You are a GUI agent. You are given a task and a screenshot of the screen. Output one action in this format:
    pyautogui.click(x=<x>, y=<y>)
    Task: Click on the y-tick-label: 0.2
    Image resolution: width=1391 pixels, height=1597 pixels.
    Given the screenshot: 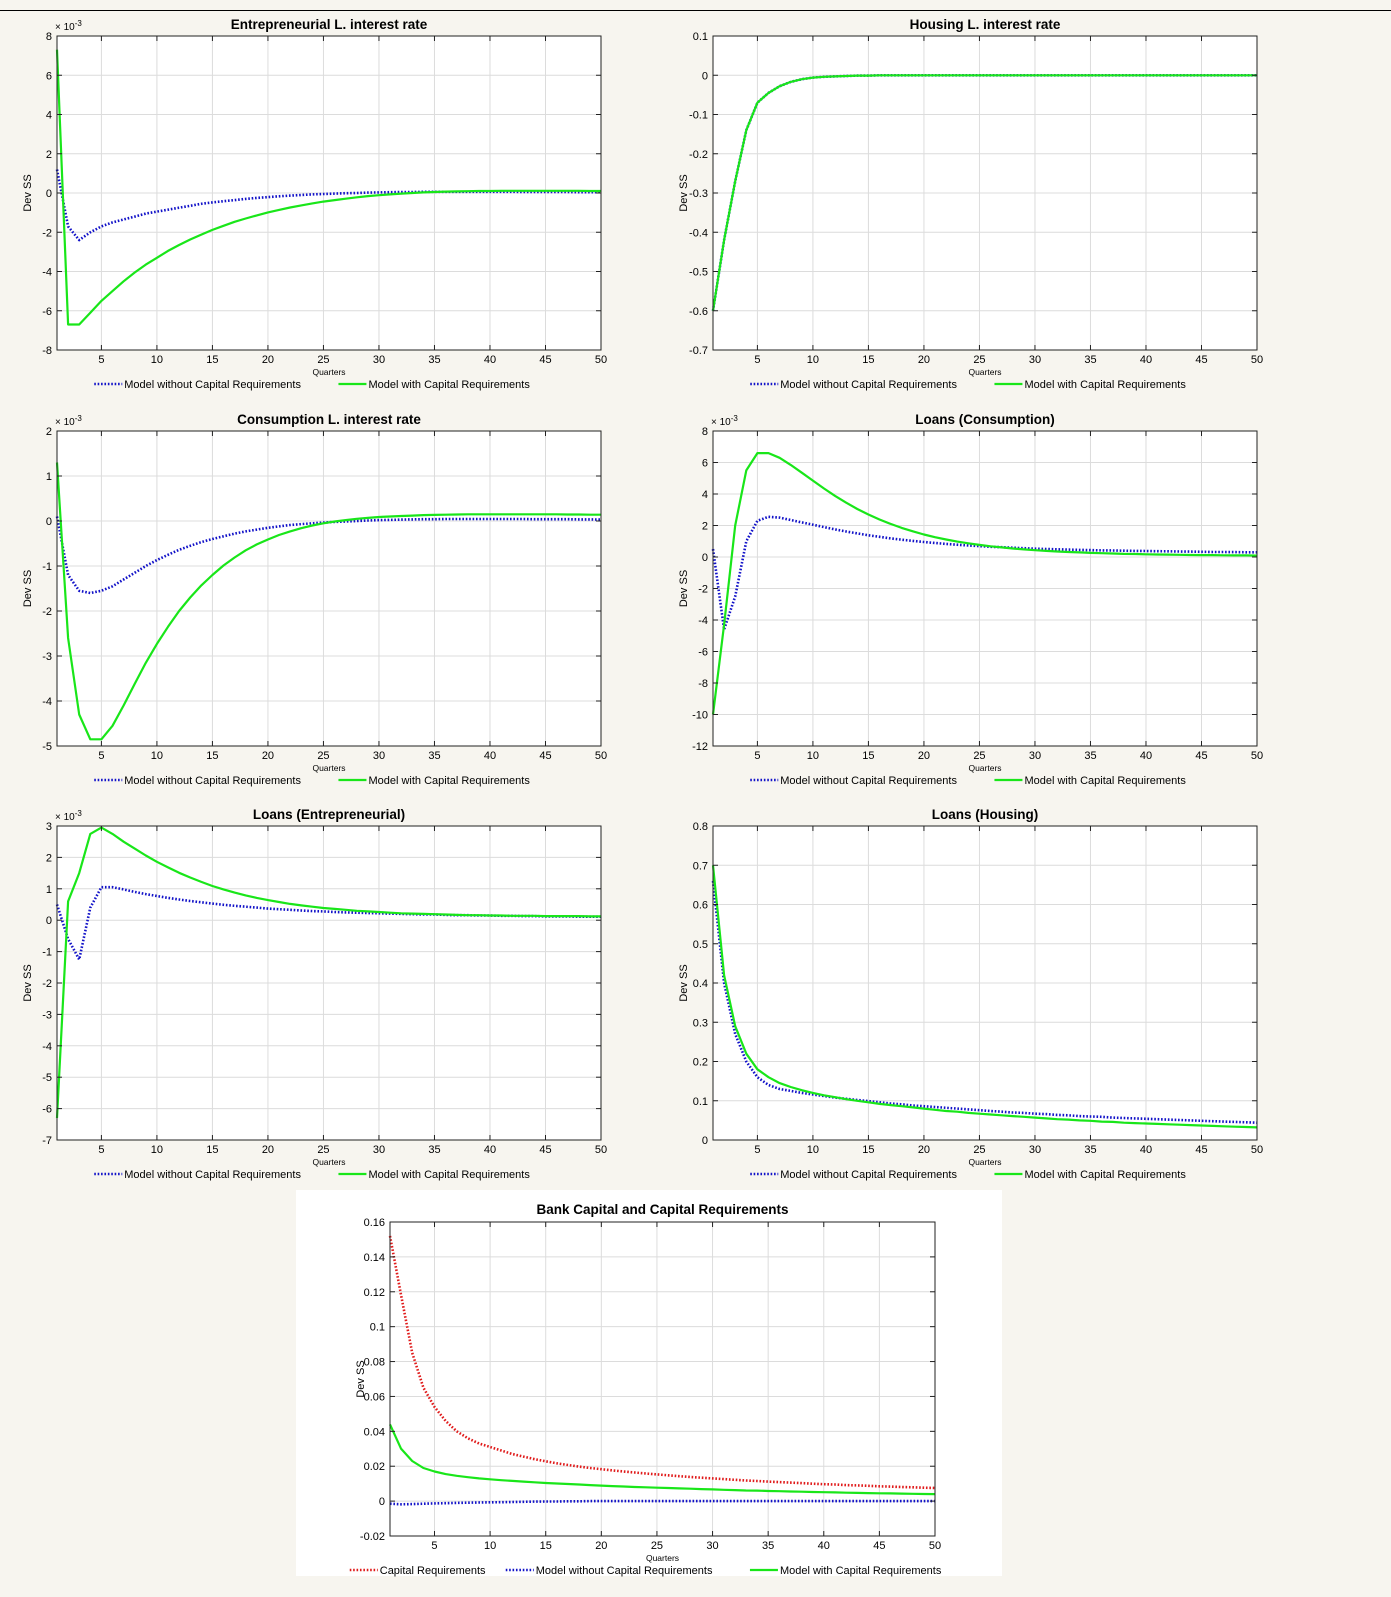 What is the action you would take?
    pyautogui.click(x=700, y=1063)
    